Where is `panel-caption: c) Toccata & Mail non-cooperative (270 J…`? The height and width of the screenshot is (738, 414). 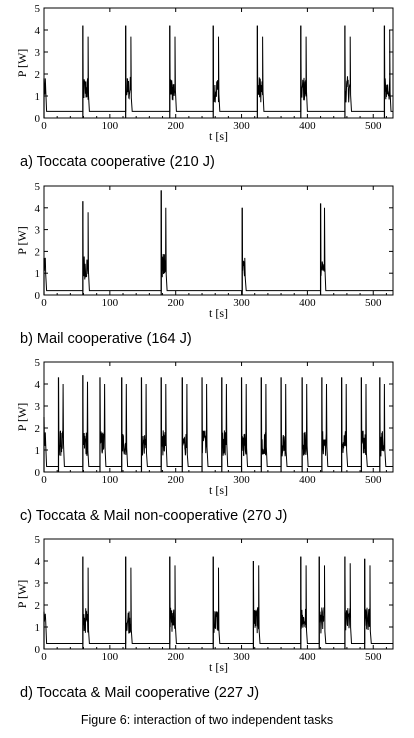
panel-caption: c) Toccata & Mail non-cooperative (270 J… is located at coordinates (153, 516).